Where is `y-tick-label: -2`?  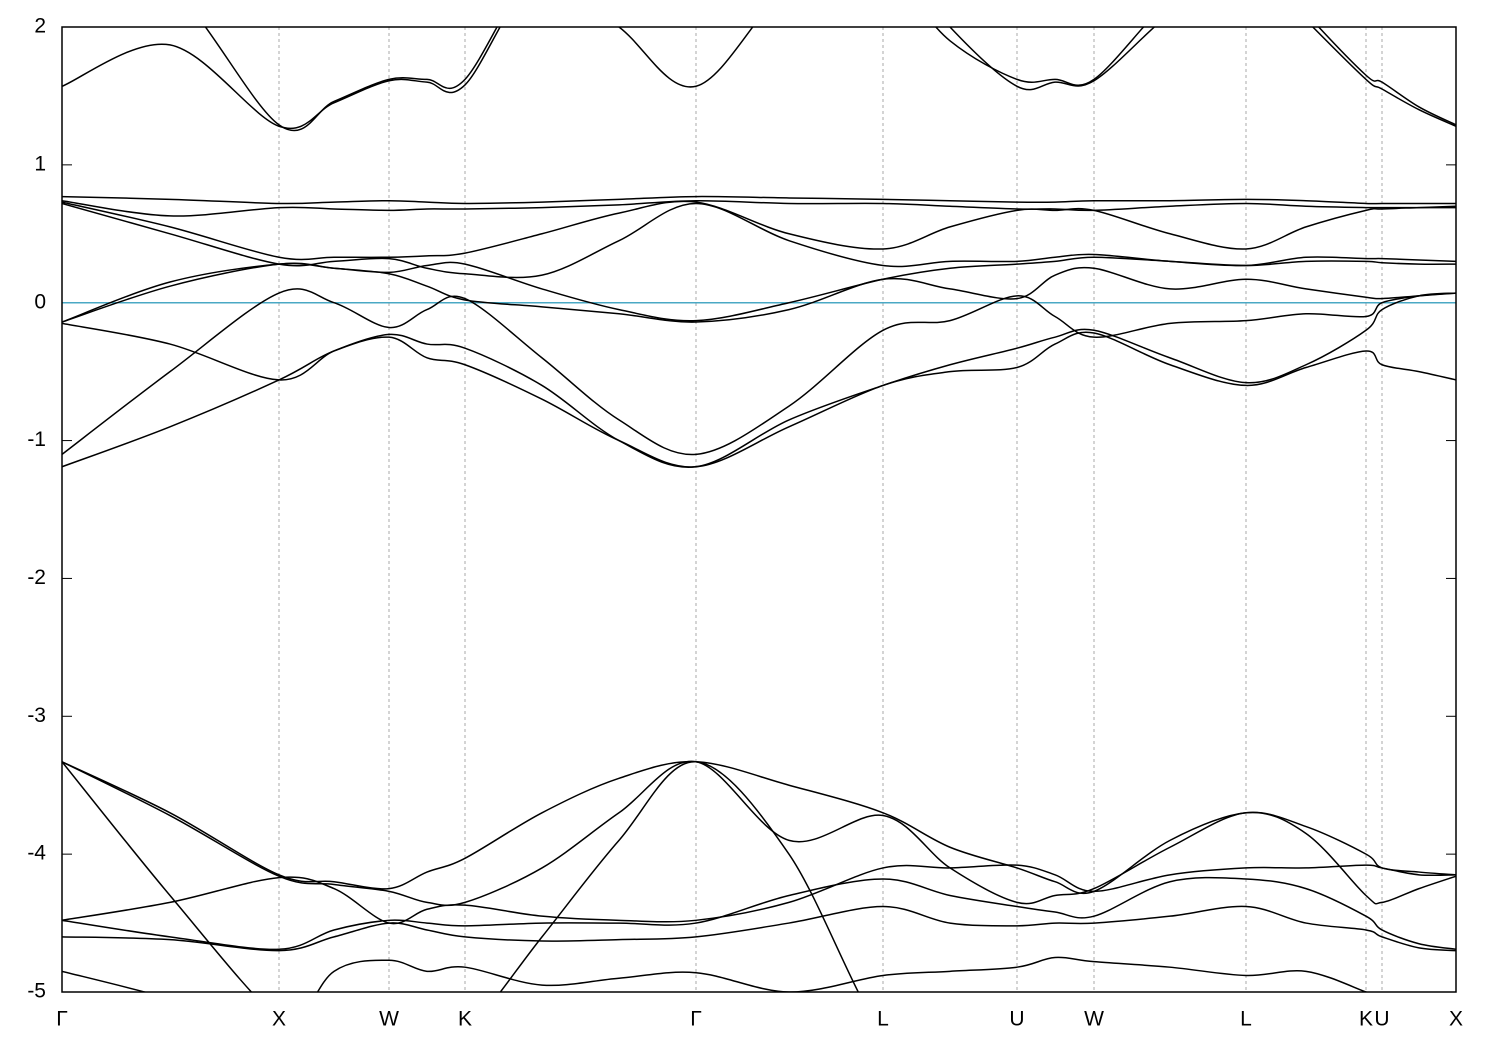 y-tick-label: -2 is located at coordinates (36, 577).